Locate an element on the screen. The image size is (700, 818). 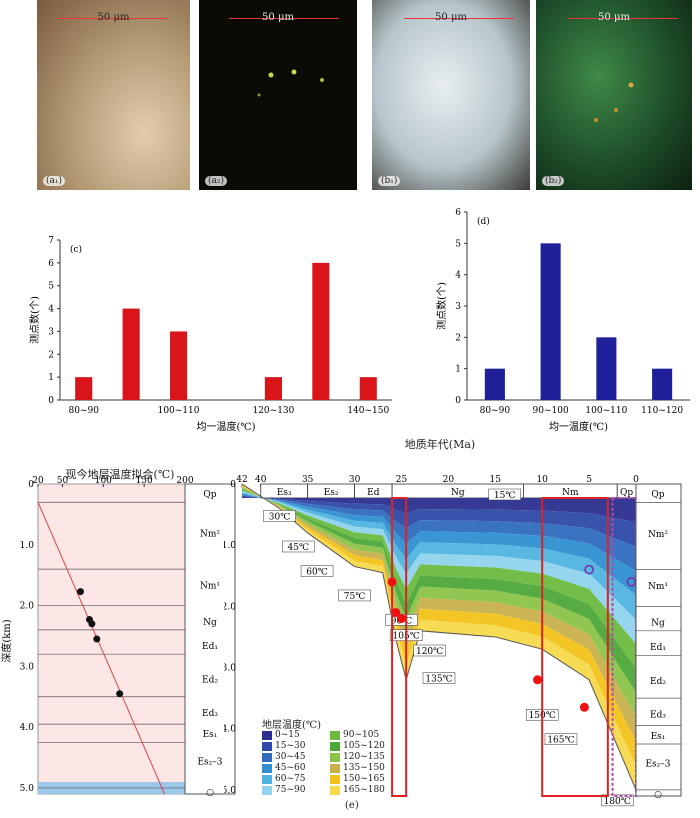
y-tick-label: 1 is located at coordinates (458, 370).